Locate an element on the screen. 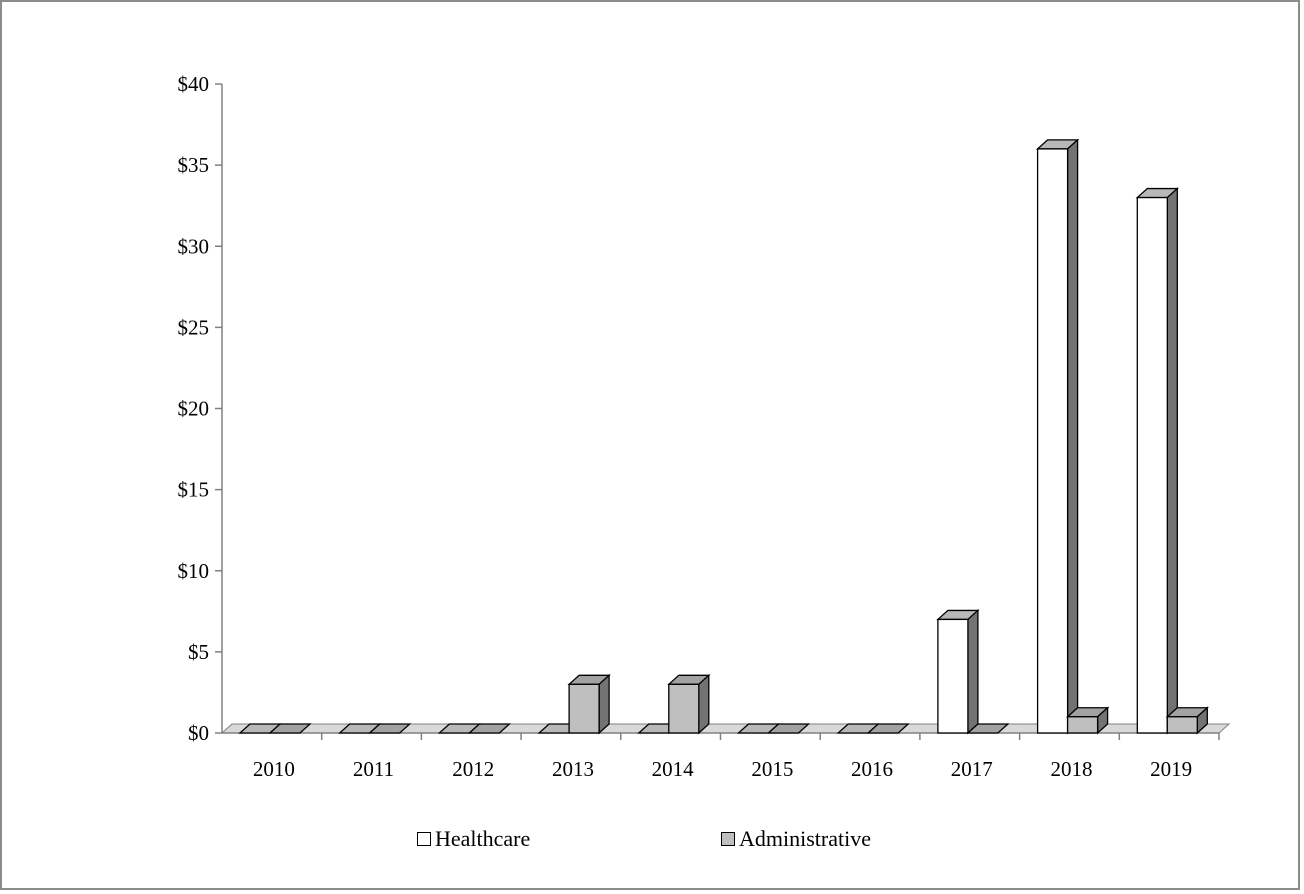  x-tick-label: 2017 is located at coordinates (972, 769).